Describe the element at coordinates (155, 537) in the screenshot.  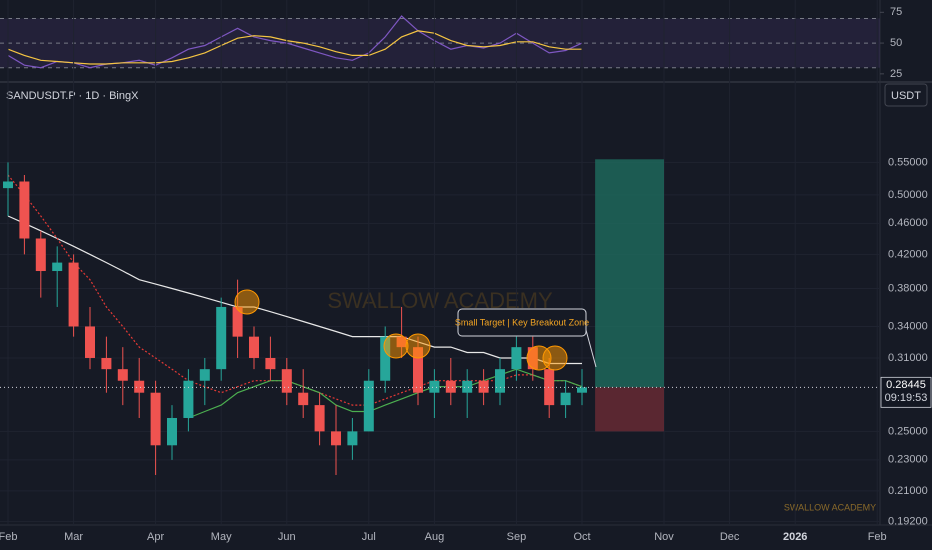
I see `x-tick-label: Apr` at that location.